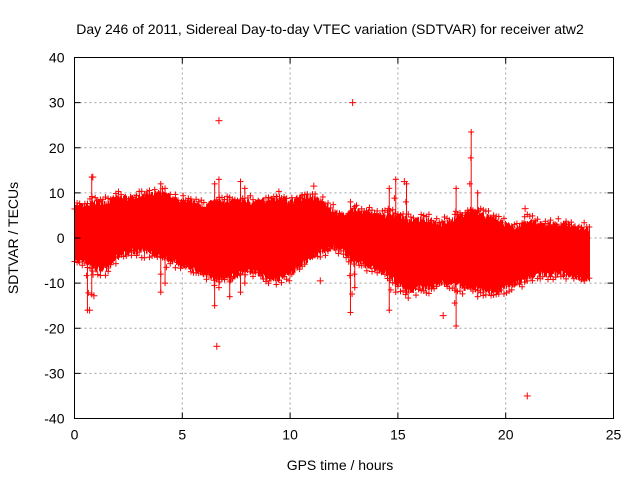 This screenshot has width=640, height=480. Describe the element at coordinates (398, 435) in the screenshot. I see `x-tick-label: 15` at that location.